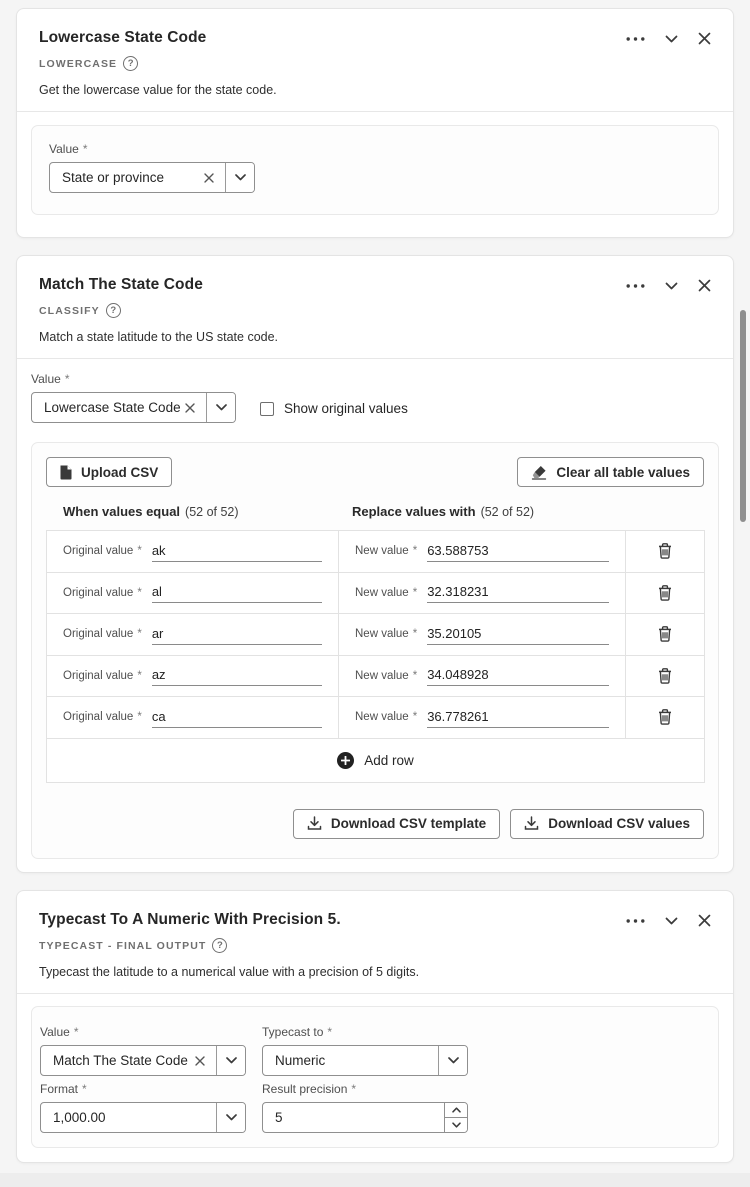  I want to click on result-precision-field: Result precision *, so click(365, 1107).